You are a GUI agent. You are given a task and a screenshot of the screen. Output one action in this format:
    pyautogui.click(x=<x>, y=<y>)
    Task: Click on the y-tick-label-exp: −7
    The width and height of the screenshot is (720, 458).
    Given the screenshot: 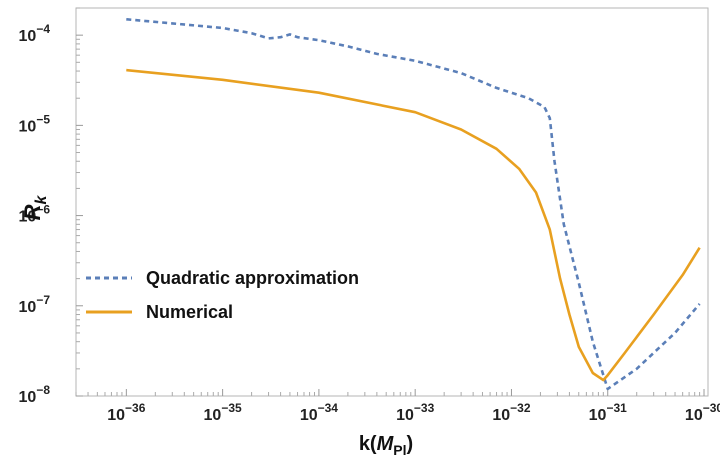 What is the action you would take?
    pyautogui.click(x=43, y=300)
    